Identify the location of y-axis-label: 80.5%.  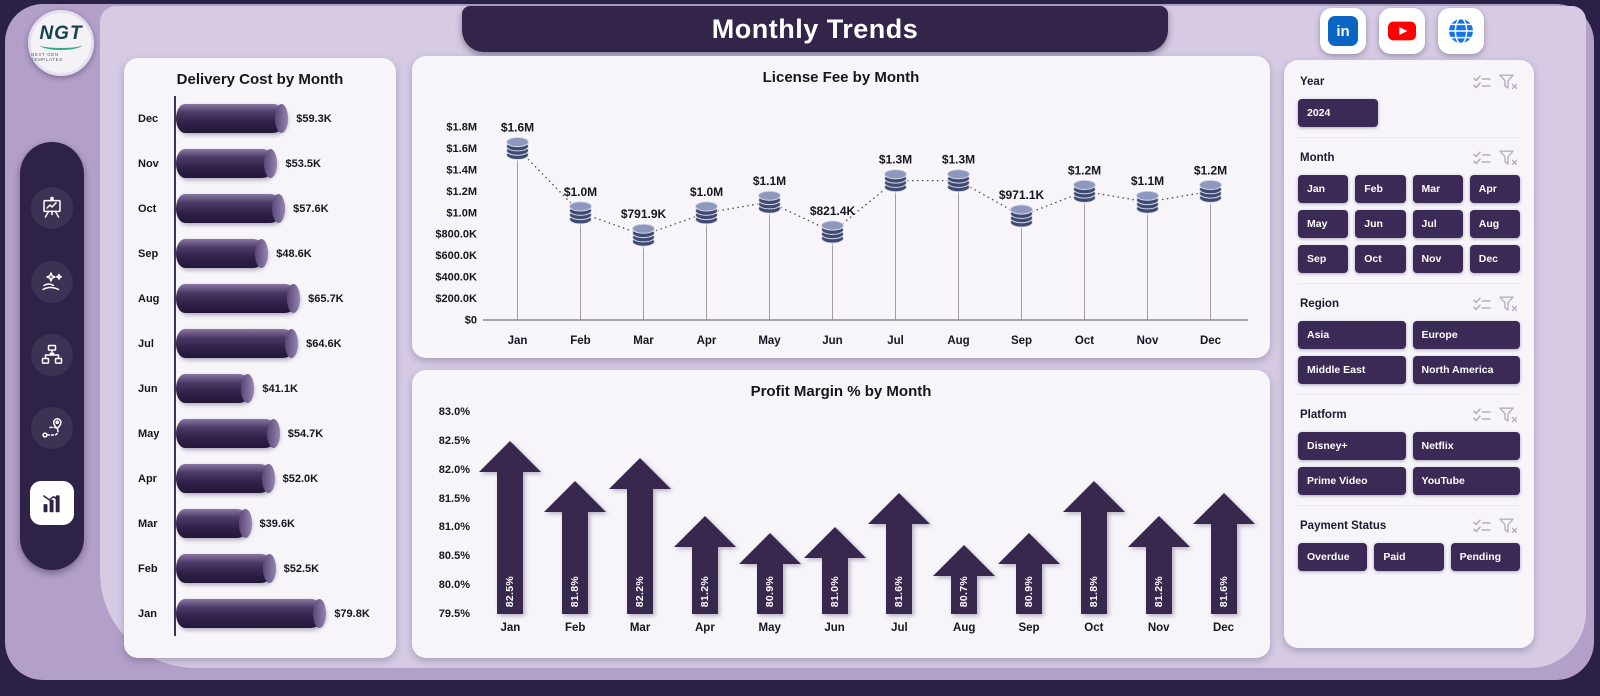
(454, 556).